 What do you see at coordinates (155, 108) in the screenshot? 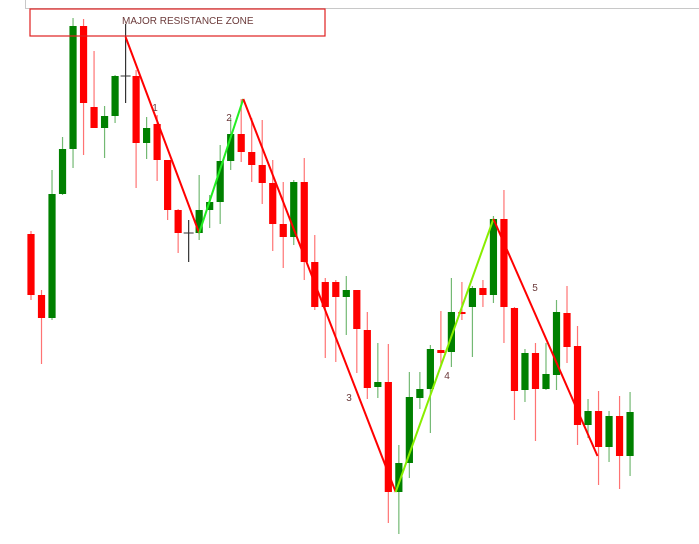
I see `wave-label-1: 1` at bounding box center [155, 108].